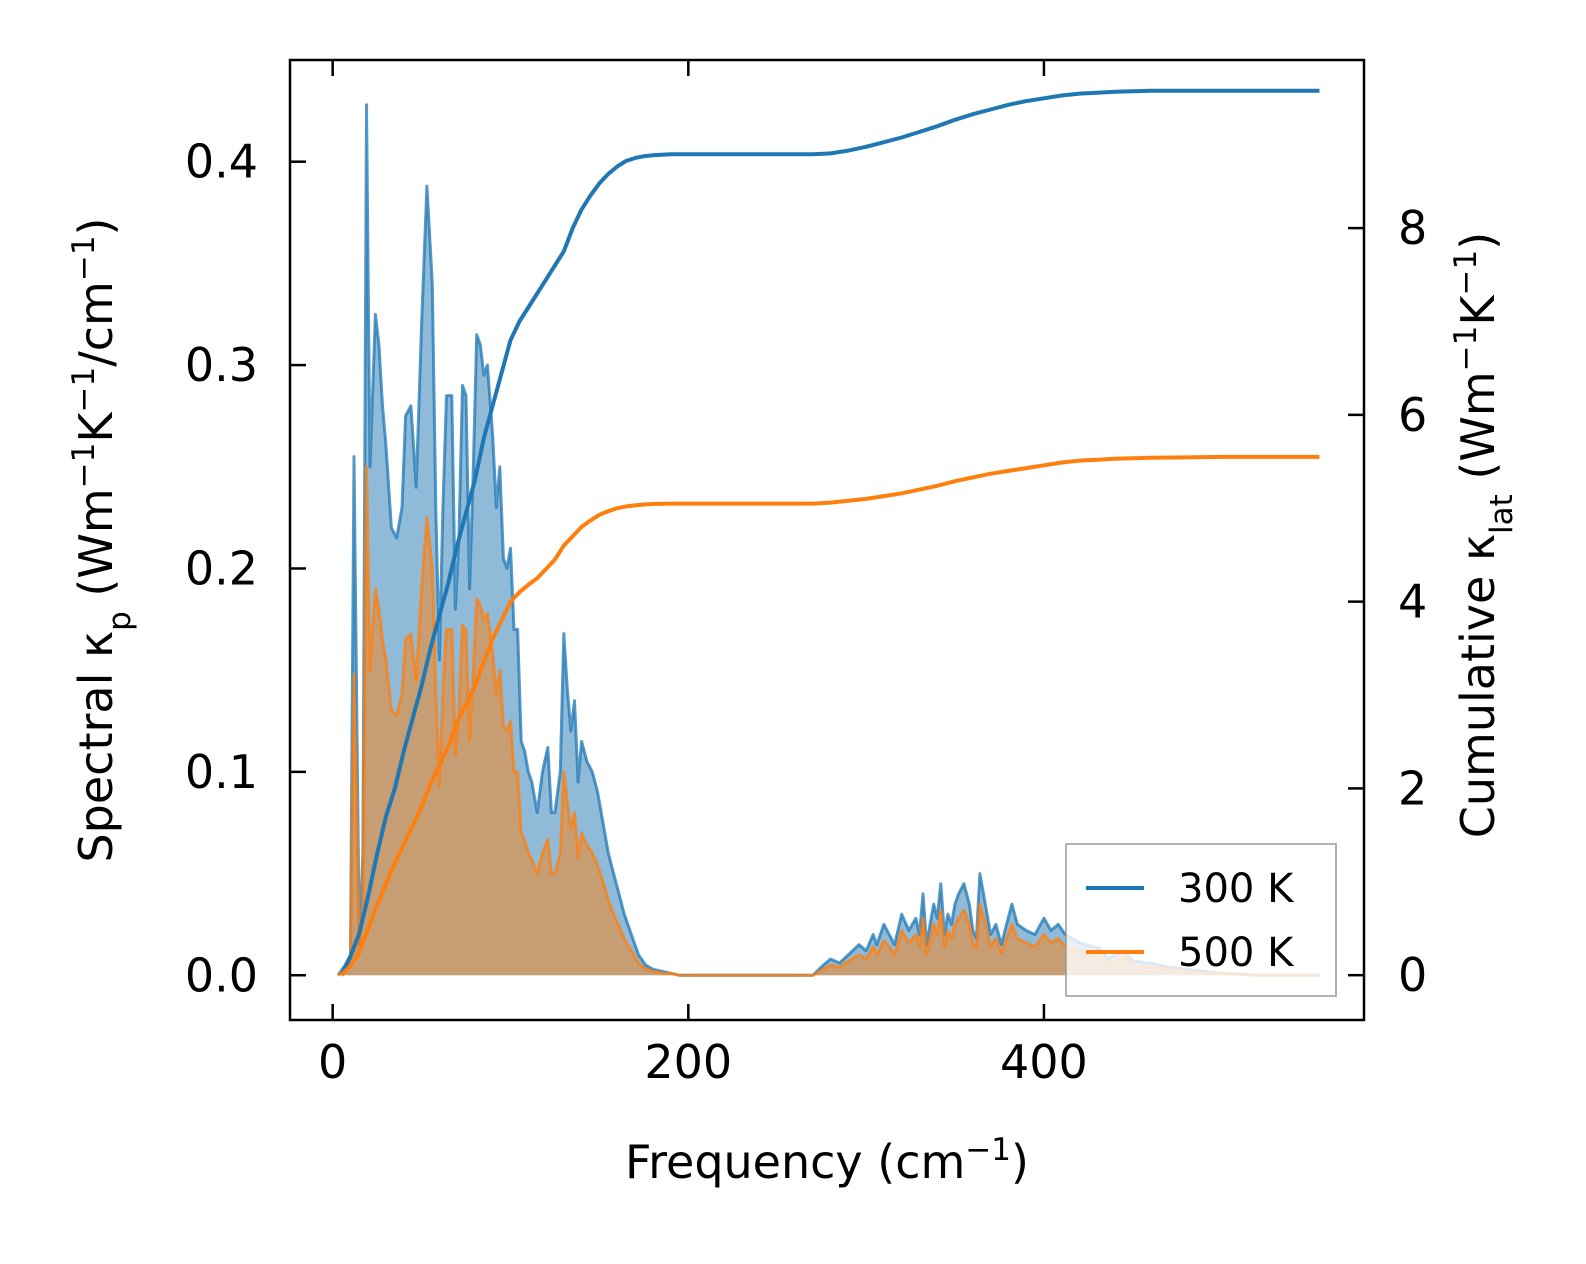  I want to click on y-left-axis-label-part: K, so click(96, 427).